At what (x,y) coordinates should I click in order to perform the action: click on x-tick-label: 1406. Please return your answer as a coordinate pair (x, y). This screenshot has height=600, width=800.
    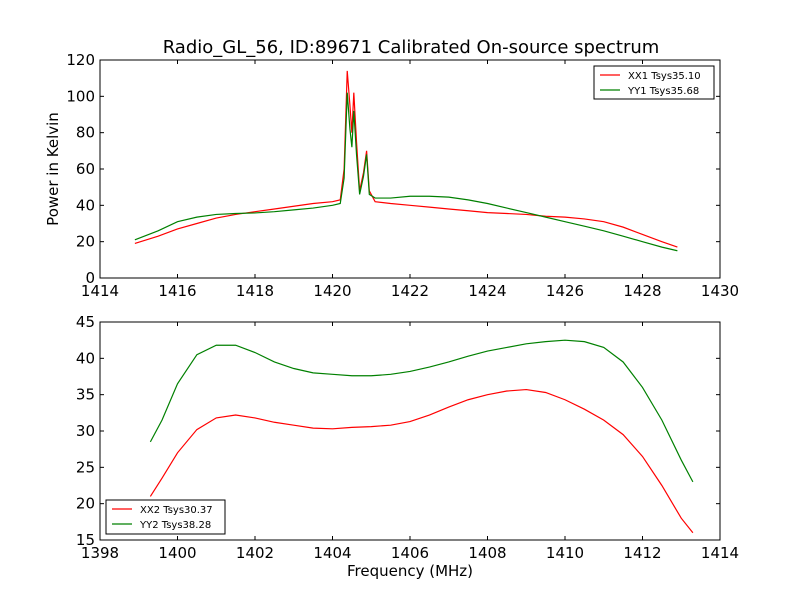
    Looking at the image, I should click on (410, 553).